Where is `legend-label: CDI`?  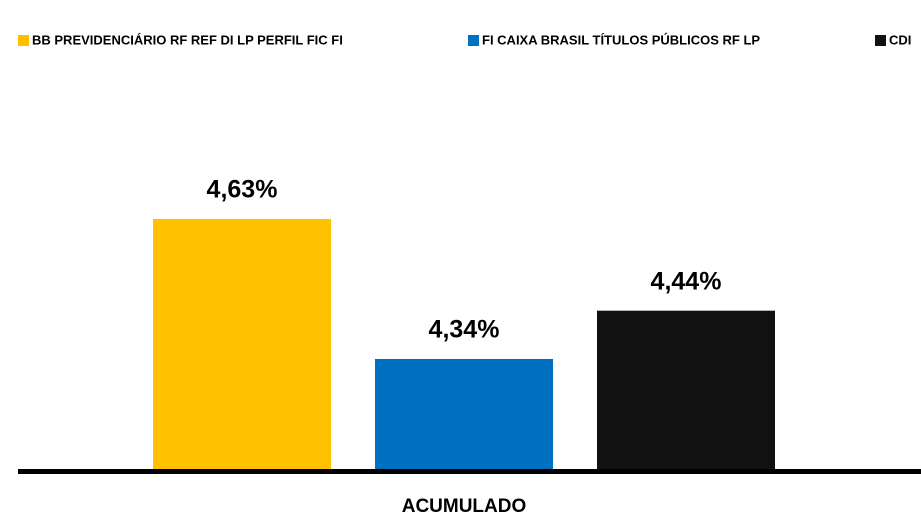 legend-label: CDI is located at coordinates (900, 39).